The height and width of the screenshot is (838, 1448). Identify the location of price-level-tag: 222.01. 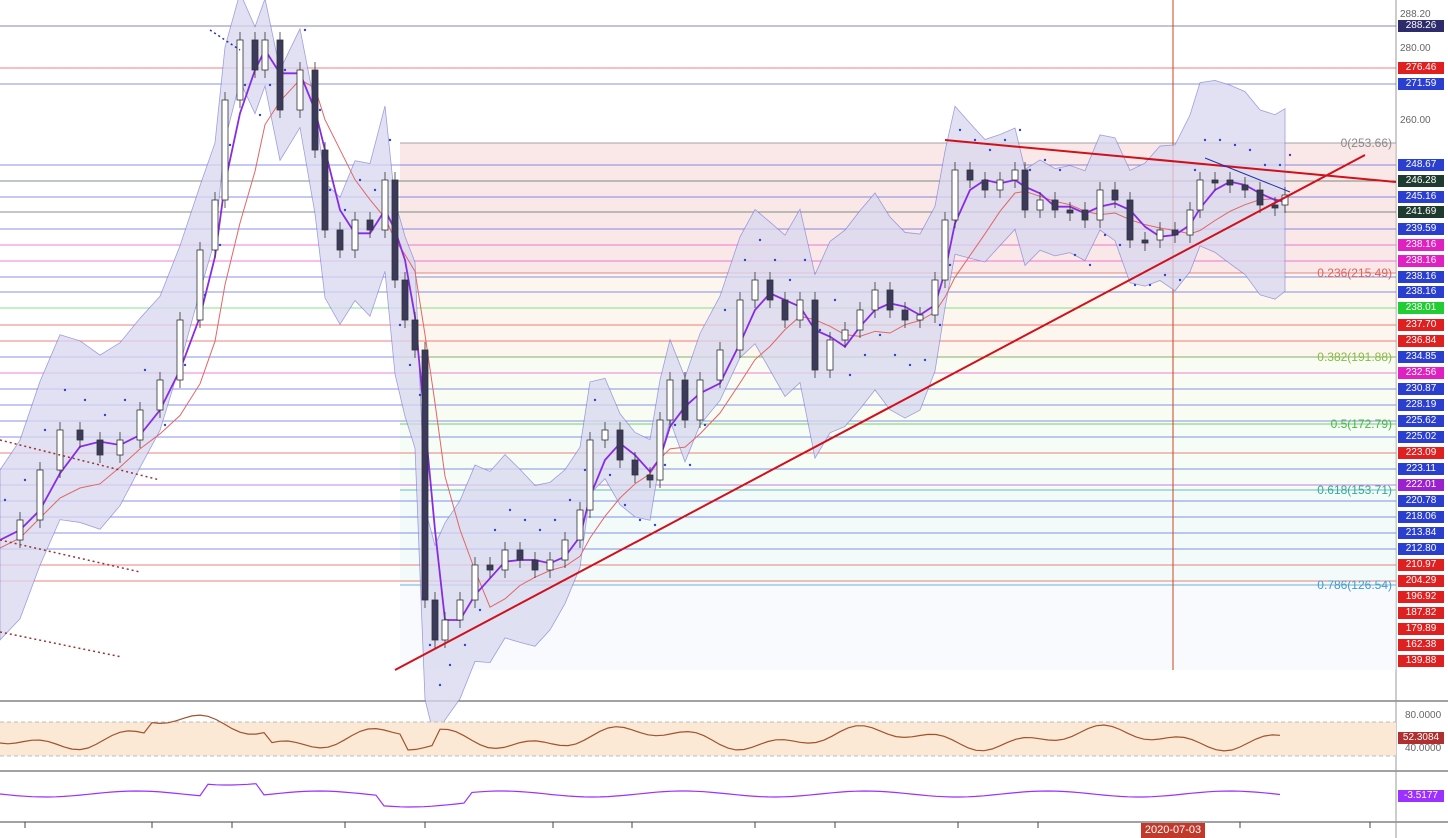
(1421, 485).